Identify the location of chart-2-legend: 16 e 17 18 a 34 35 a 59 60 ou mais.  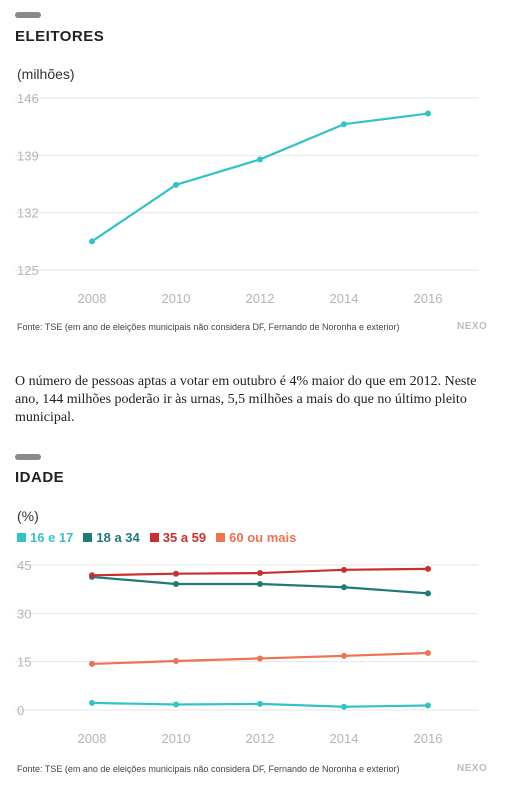
(156, 537).